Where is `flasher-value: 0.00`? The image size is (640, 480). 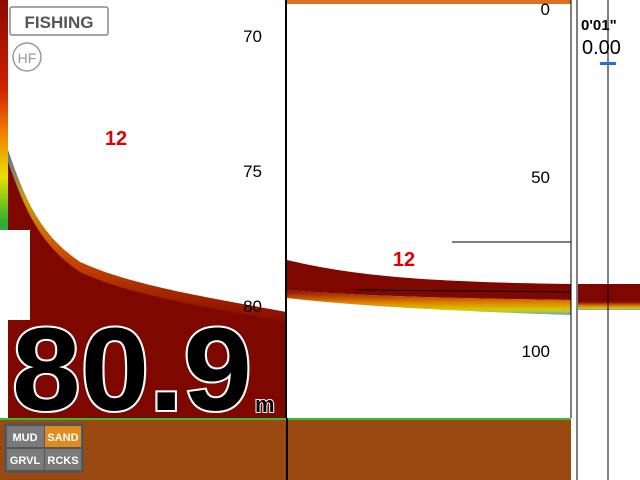 flasher-value: 0.00 is located at coordinates (601, 48).